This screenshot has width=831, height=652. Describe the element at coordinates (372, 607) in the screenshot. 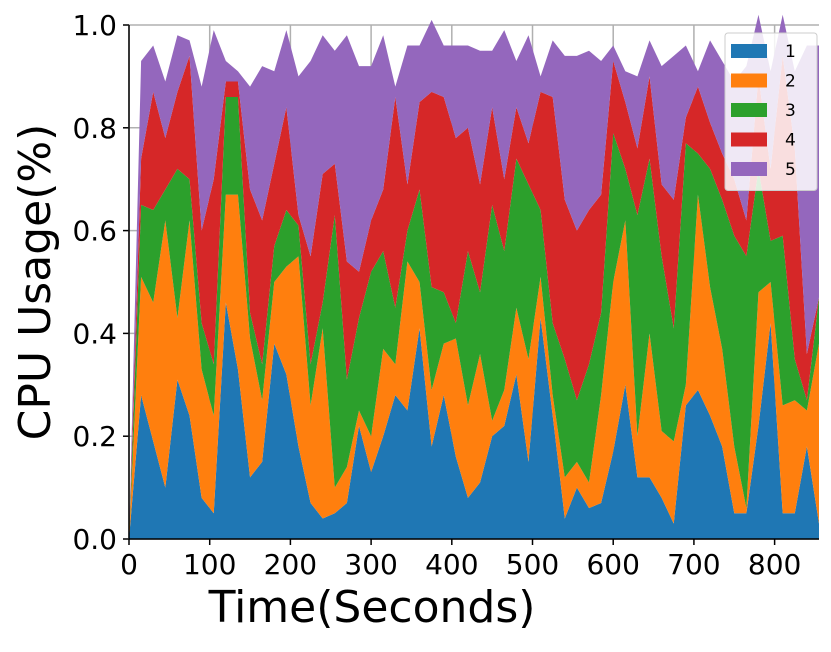

I see `x-axis-label: Time(Seconds)` at that location.